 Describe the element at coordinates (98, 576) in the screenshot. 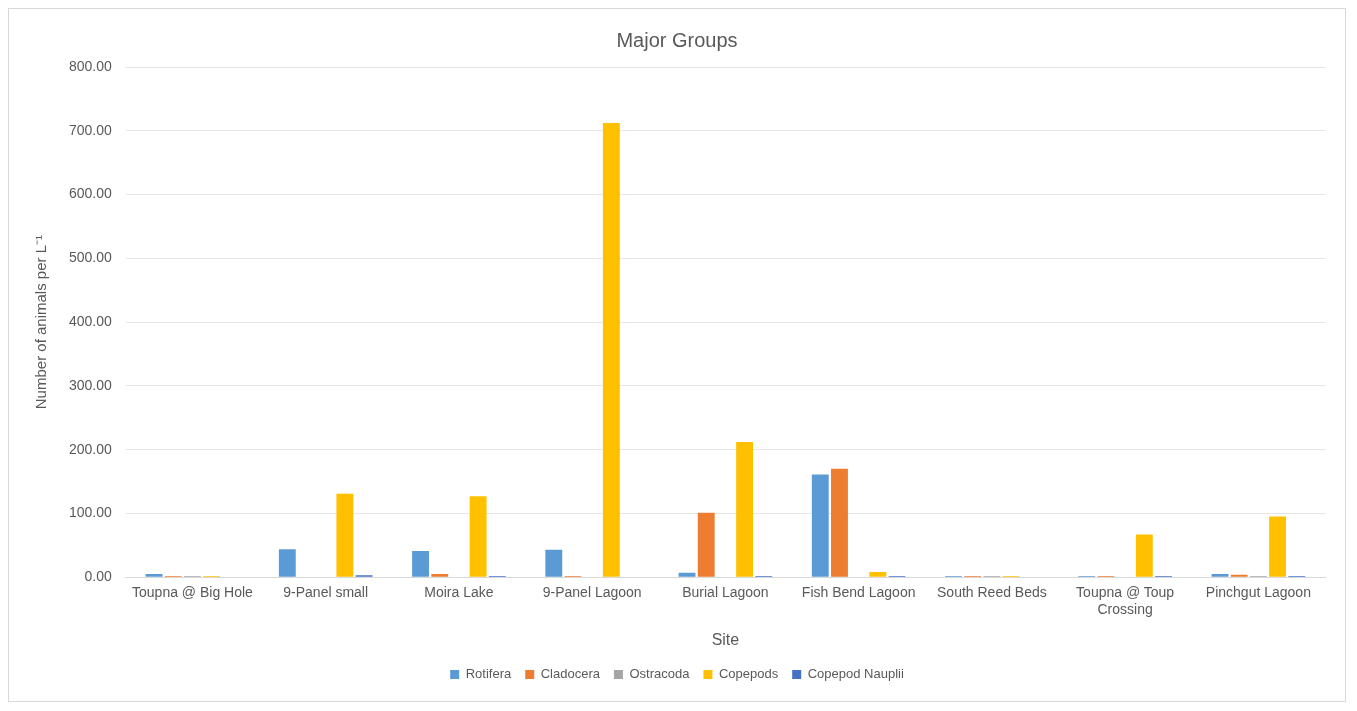

I see `y-tick-label: 0.00` at that location.